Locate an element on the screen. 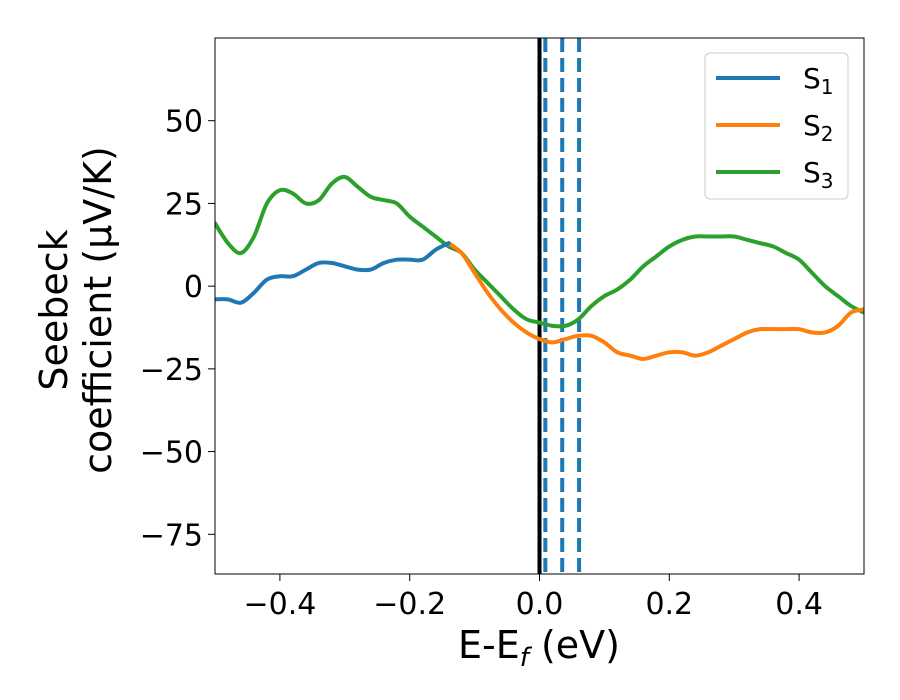 This screenshot has width=900, height=700. x-axis-title-unit: (eV) is located at coordinates (574, 645).